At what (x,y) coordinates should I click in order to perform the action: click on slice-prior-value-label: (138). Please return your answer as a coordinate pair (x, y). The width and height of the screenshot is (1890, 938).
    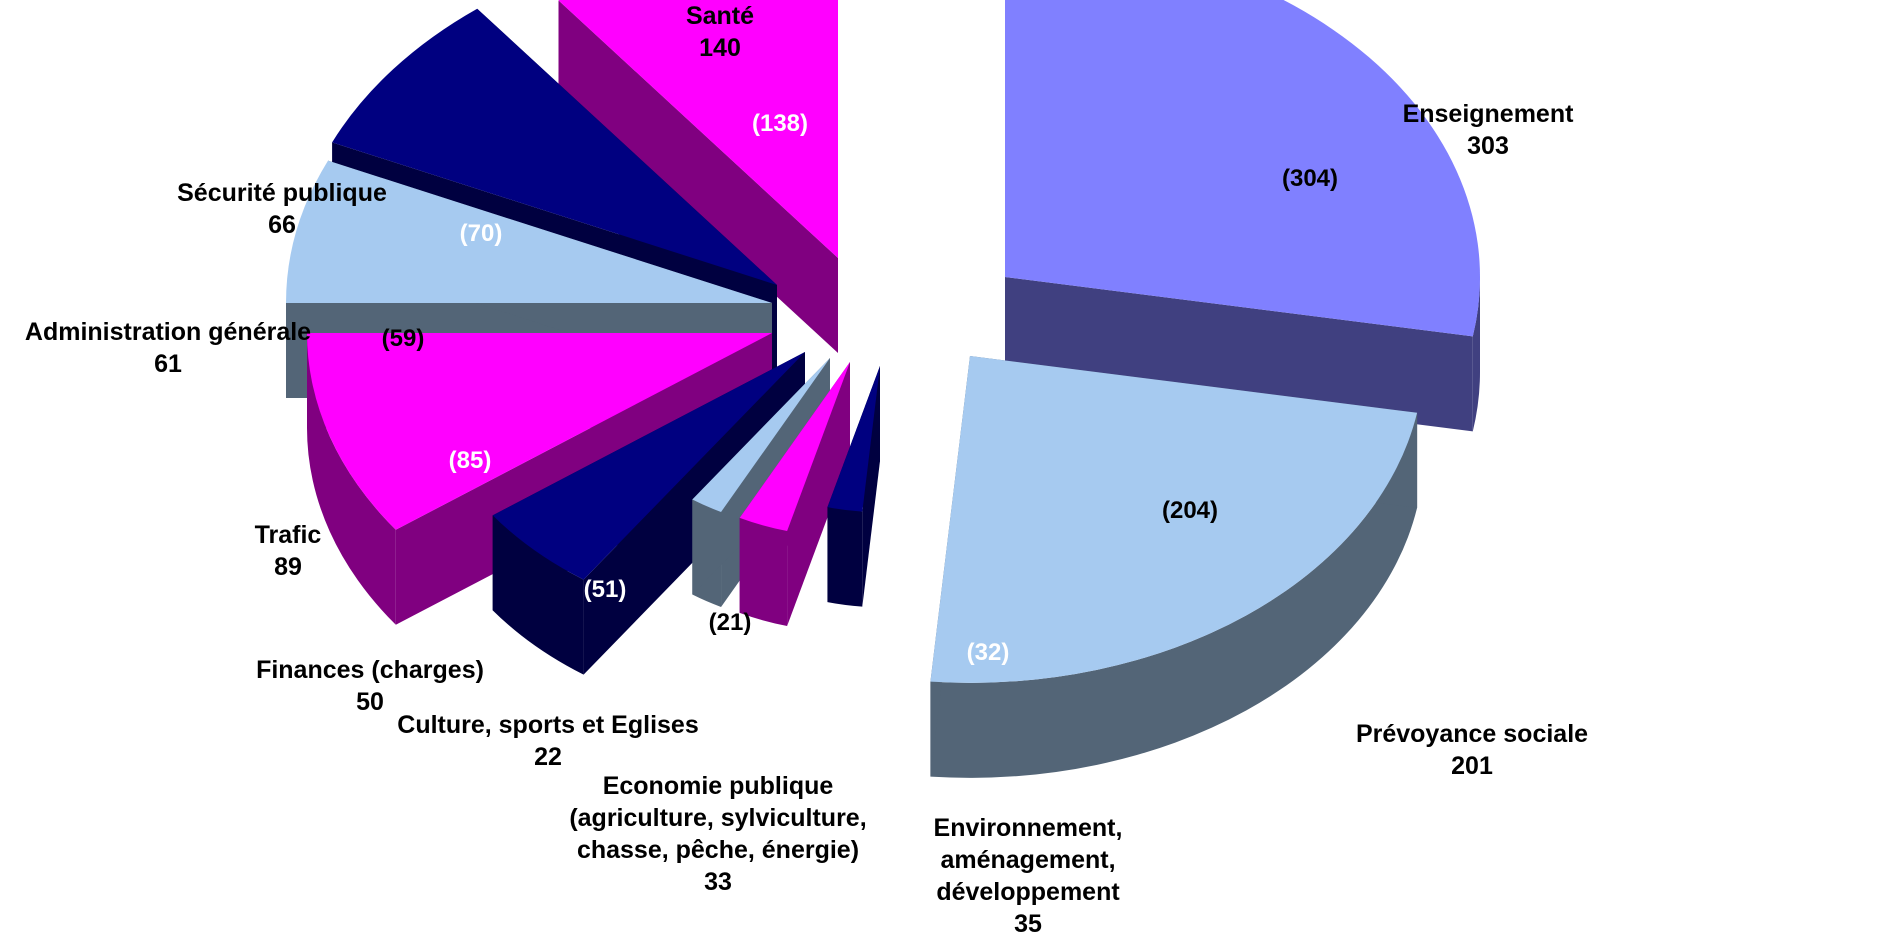
    Looking at the image, I should click on (780, 123).